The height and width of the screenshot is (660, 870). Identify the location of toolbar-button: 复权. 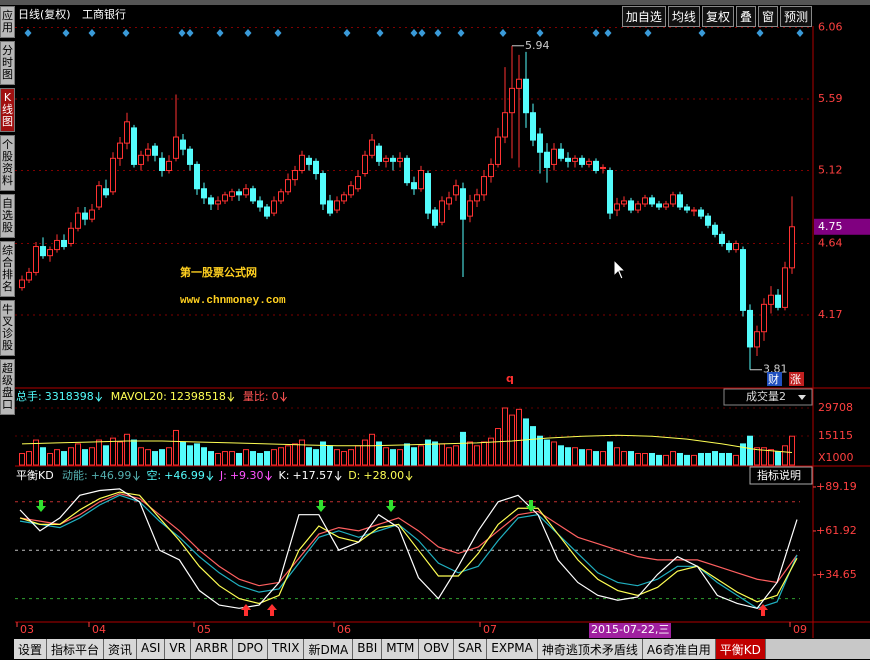
(717, 16).